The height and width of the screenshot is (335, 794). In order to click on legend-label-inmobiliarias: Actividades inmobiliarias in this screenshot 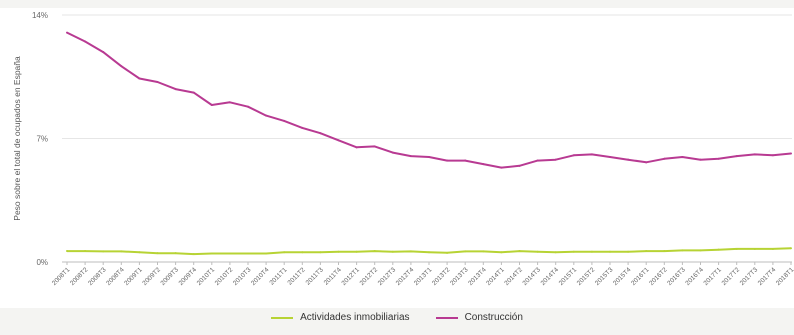, I will do `click(355, 317)`.